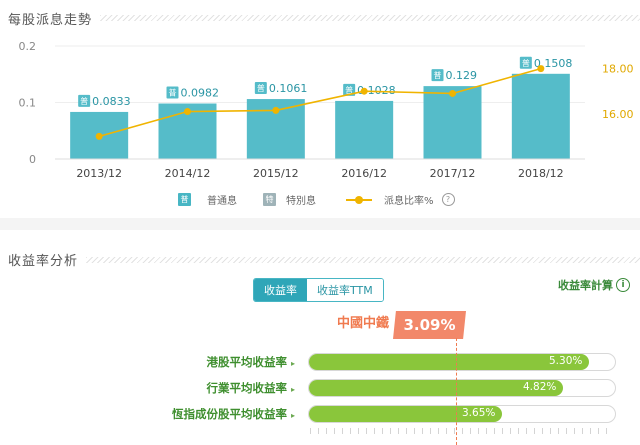 This screenshot has height=445, width=640. I want to click on bar-row-hsi-average: 恆指成份股平均收益率 3.65%, so click(320, 414).